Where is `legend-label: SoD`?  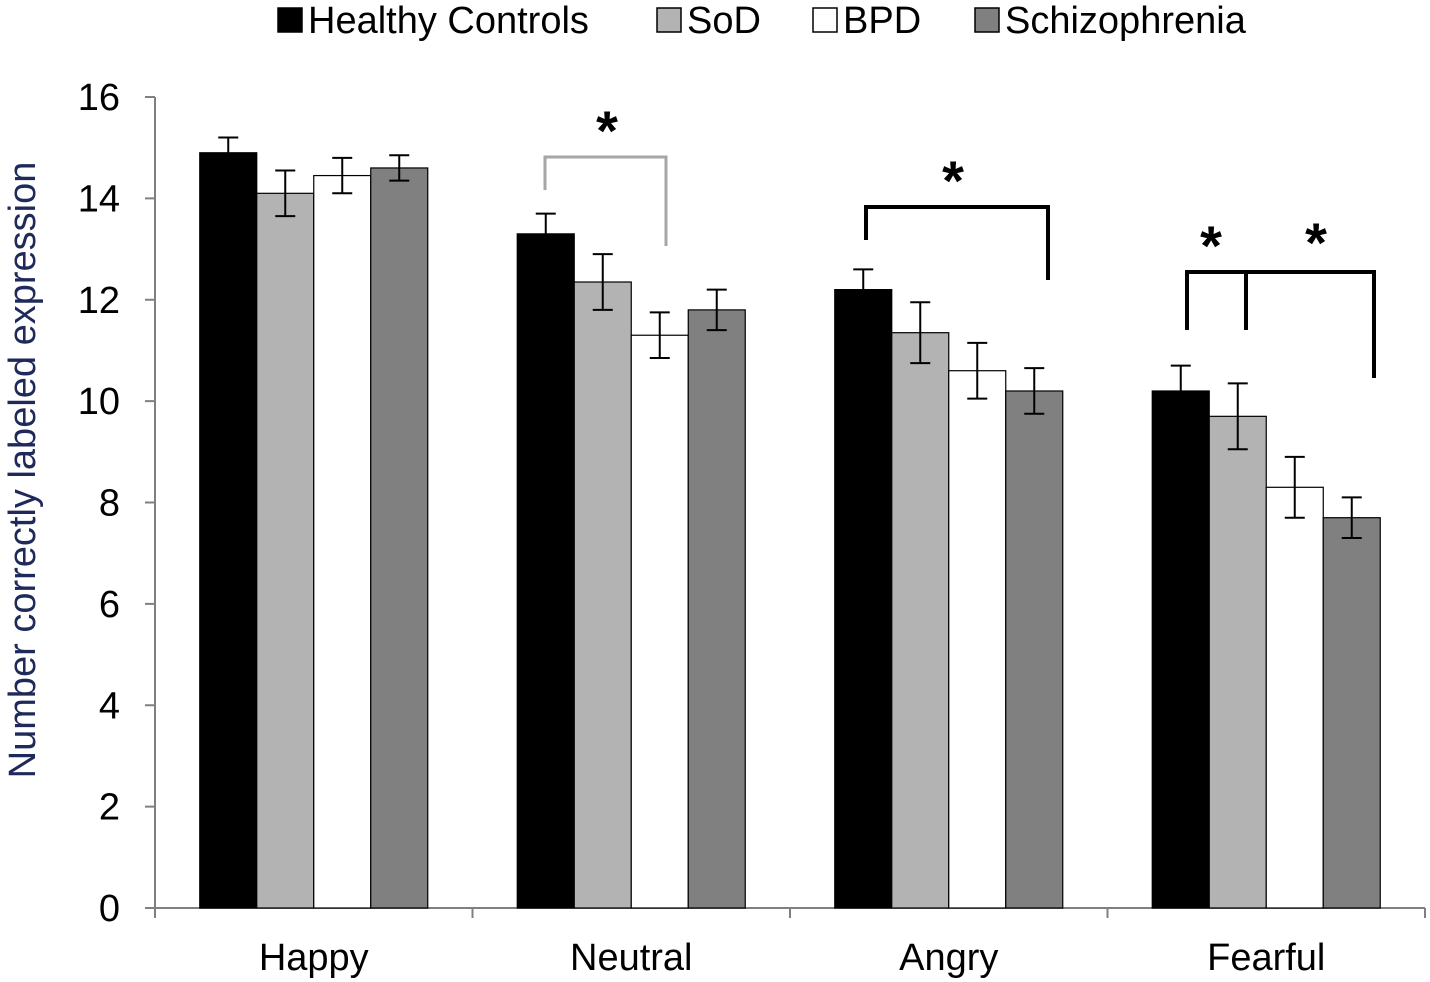 legend-label: SoD is located at coordinates (724, 21).